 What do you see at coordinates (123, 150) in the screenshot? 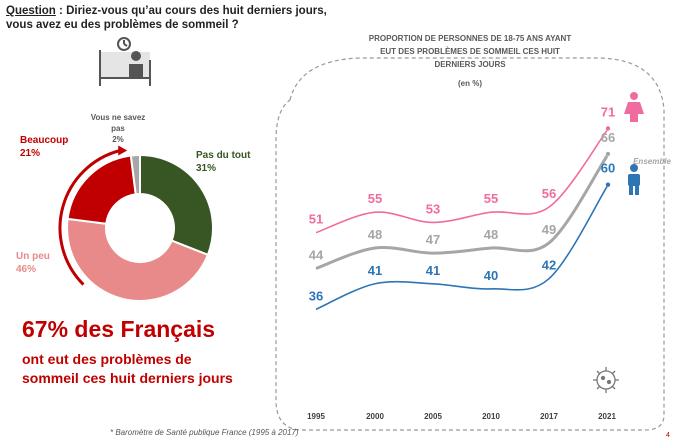
I see `donut-arrowhead` at bounding box center [123, 150].